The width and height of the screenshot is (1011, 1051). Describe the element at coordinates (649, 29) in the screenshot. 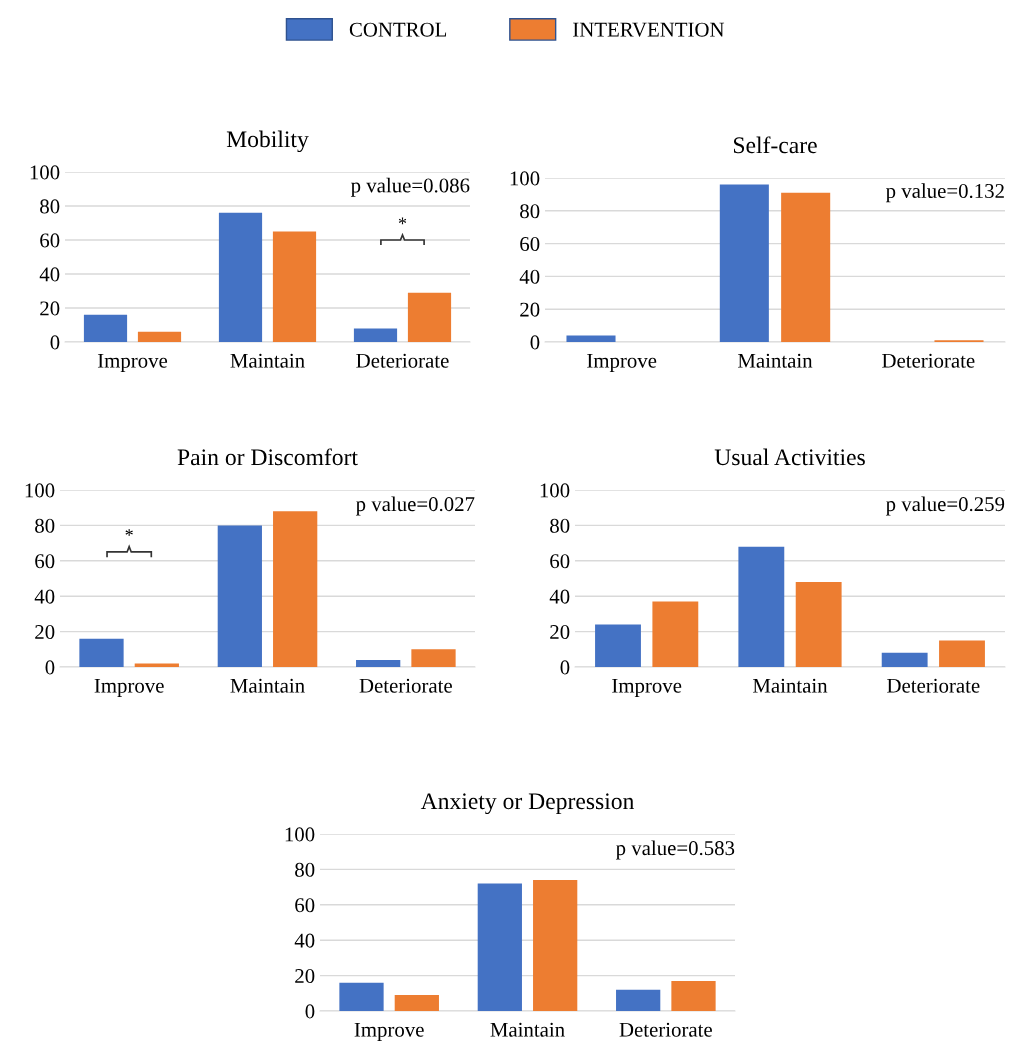

I see `legend-label: INTERVENTION` at that location.